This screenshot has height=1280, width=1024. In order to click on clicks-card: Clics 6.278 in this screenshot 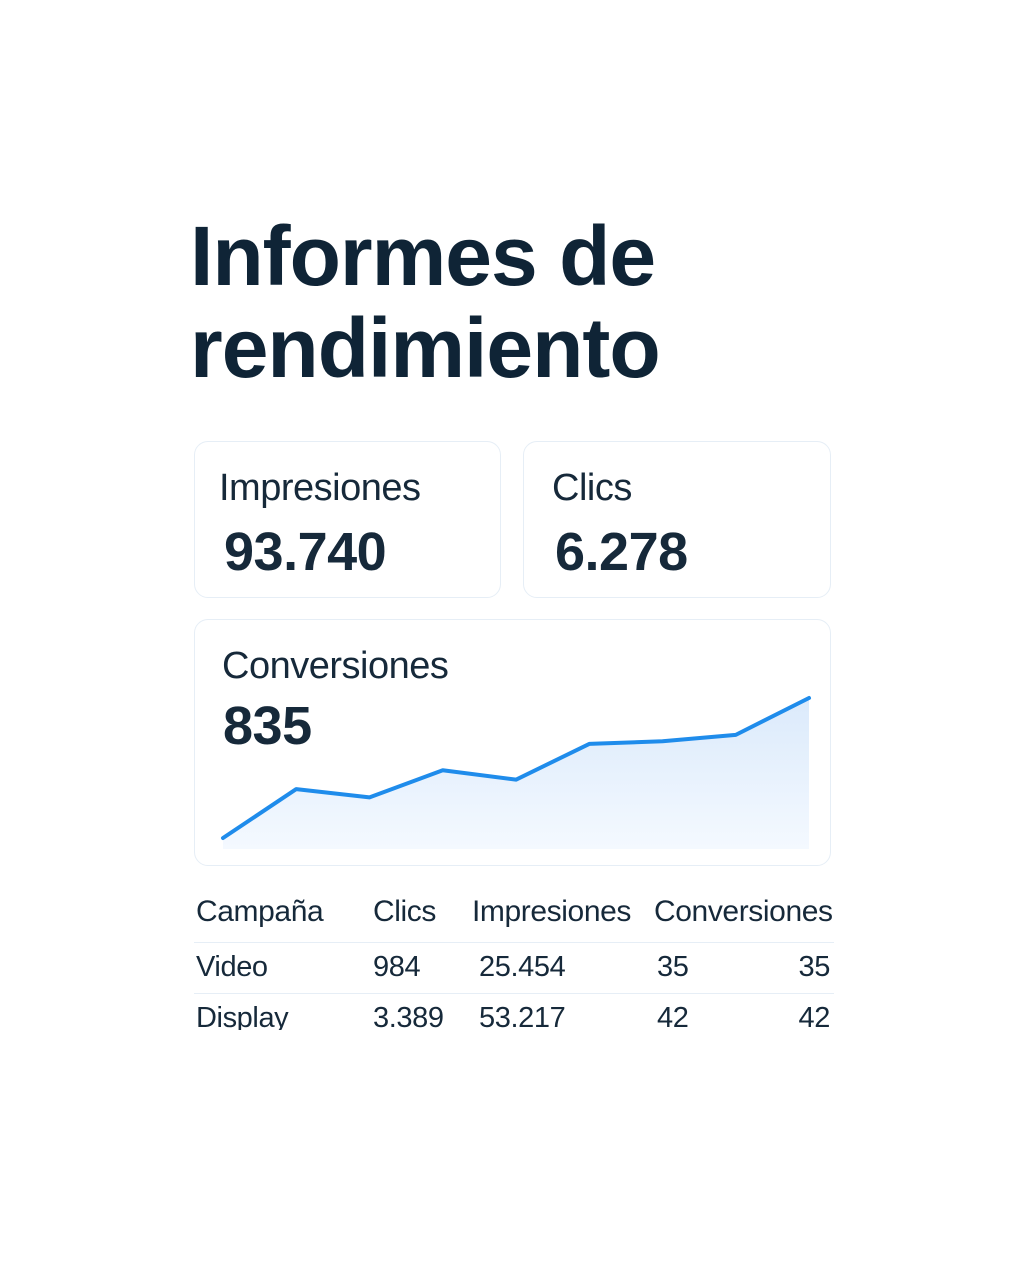, I will do `click(677, 519)`.